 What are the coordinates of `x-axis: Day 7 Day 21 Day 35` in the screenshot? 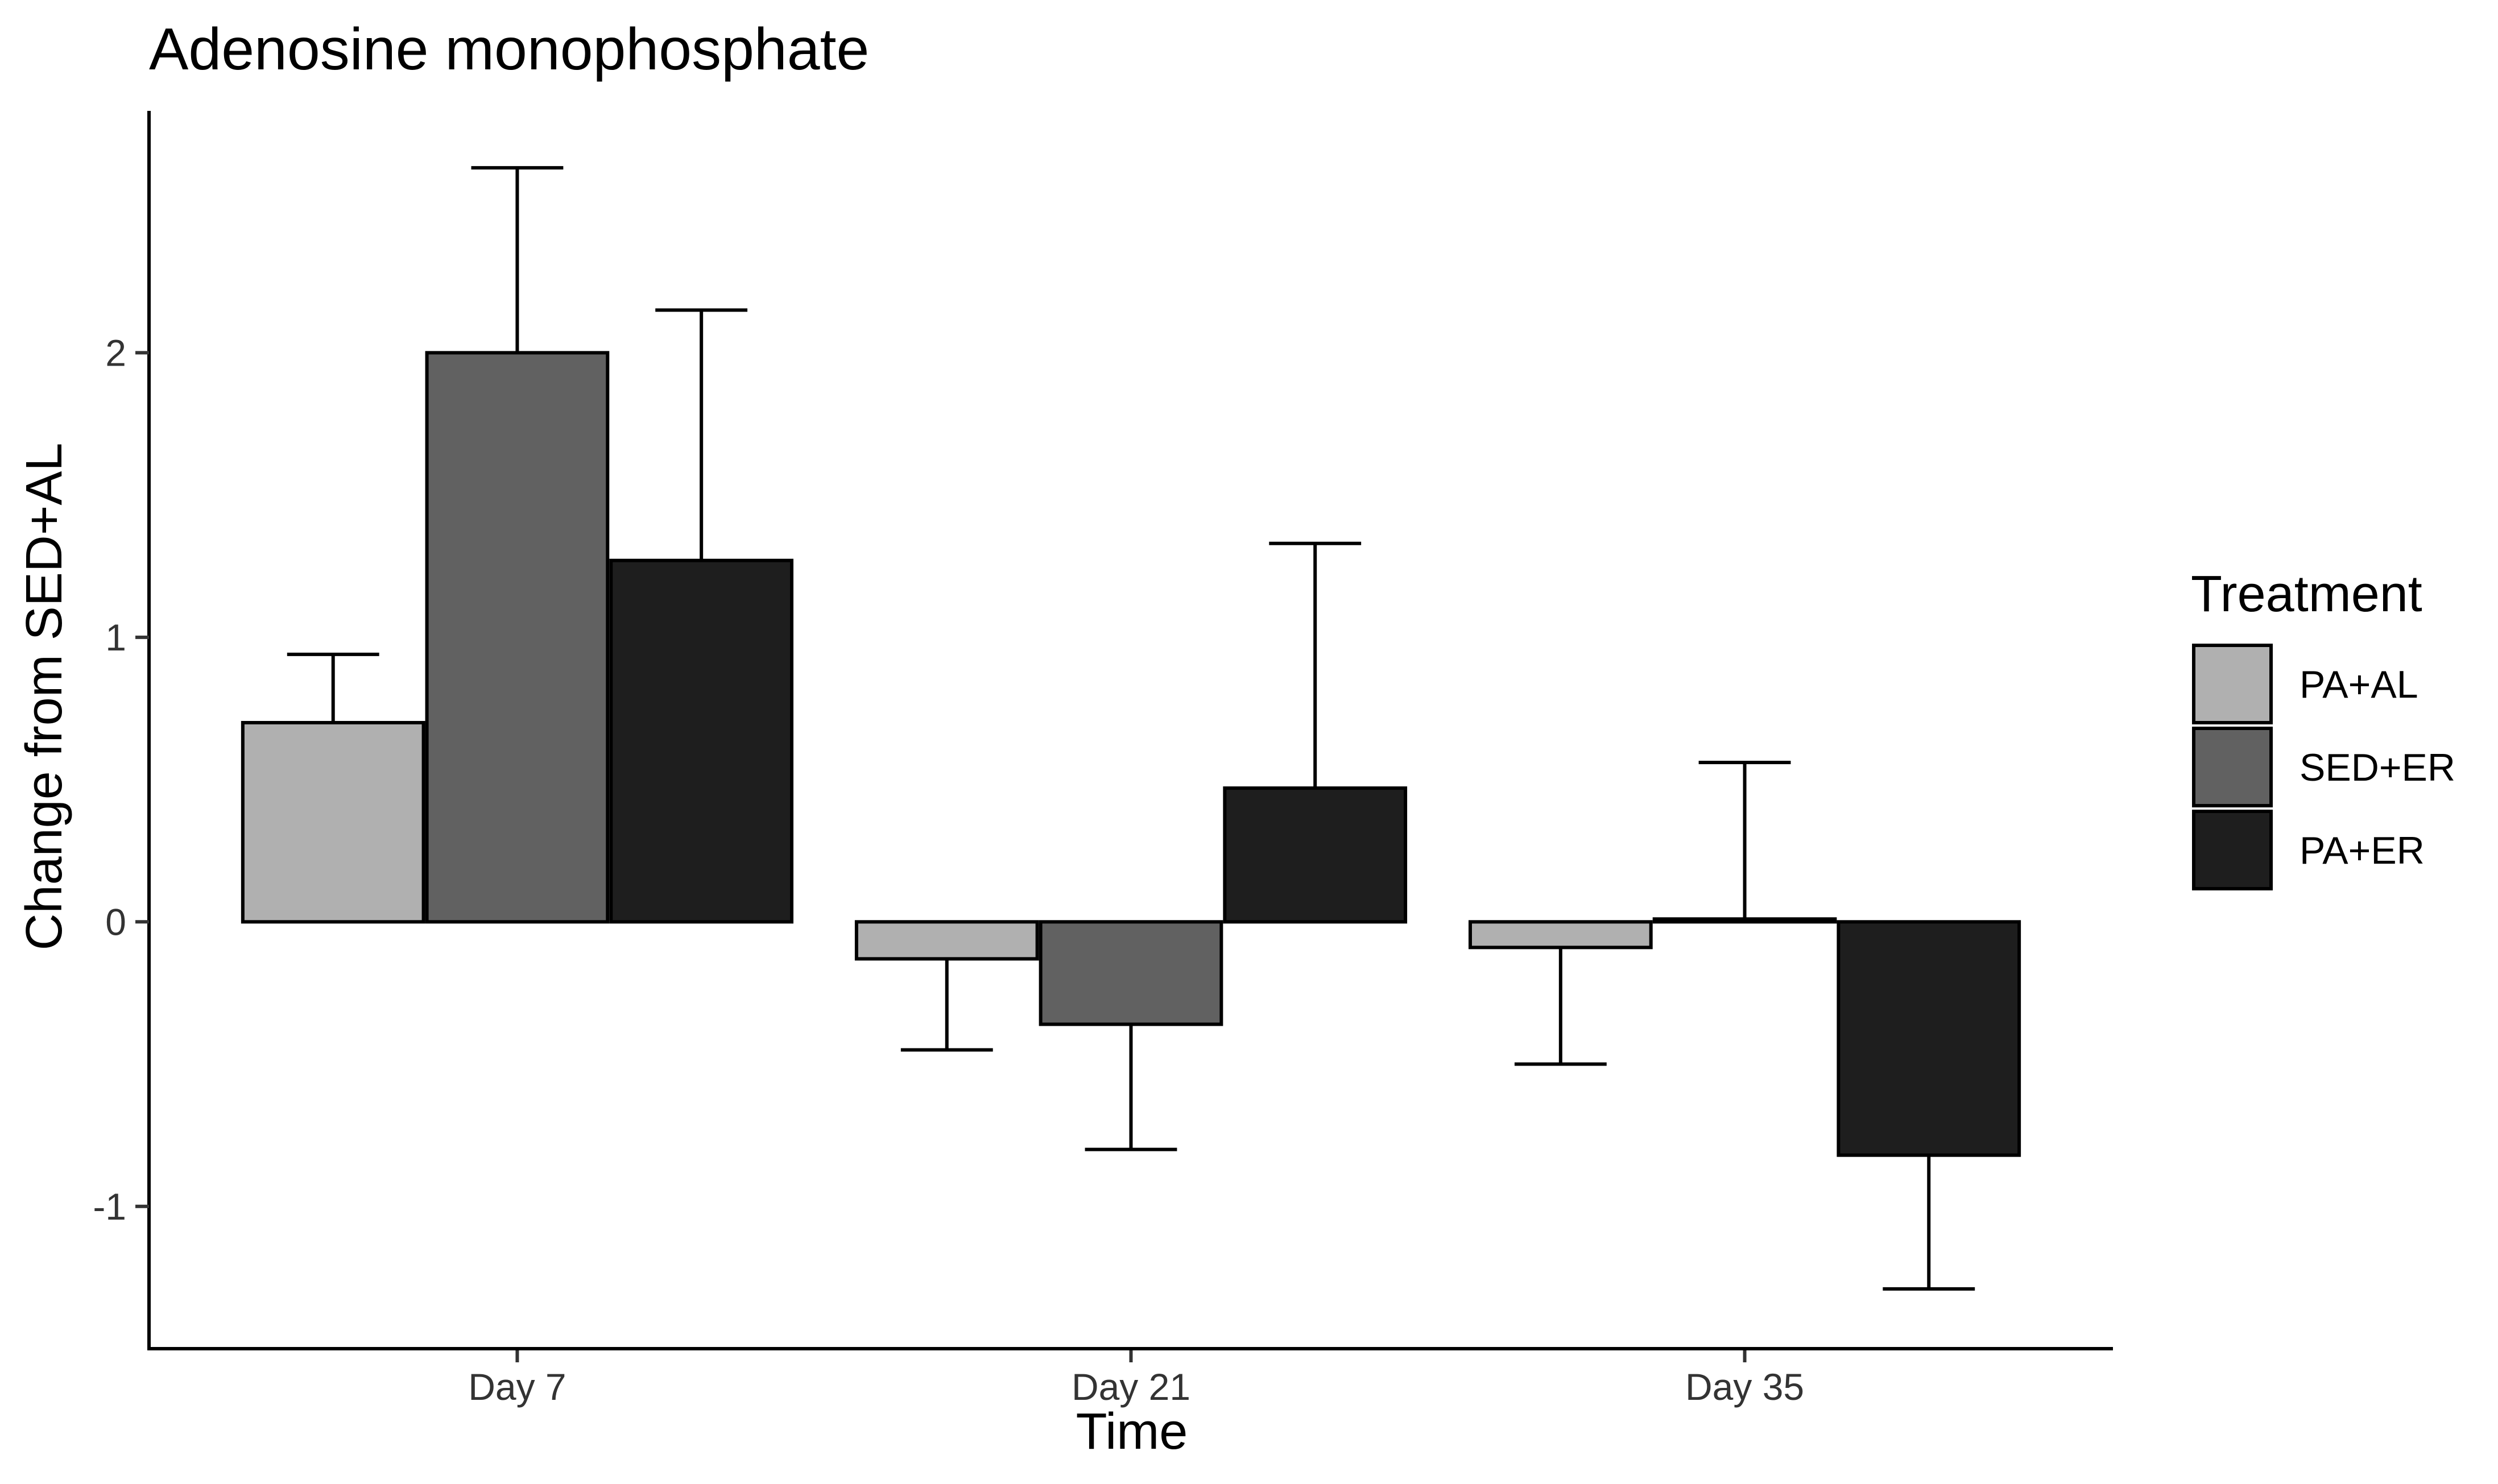 It's located at (1130, 1377).